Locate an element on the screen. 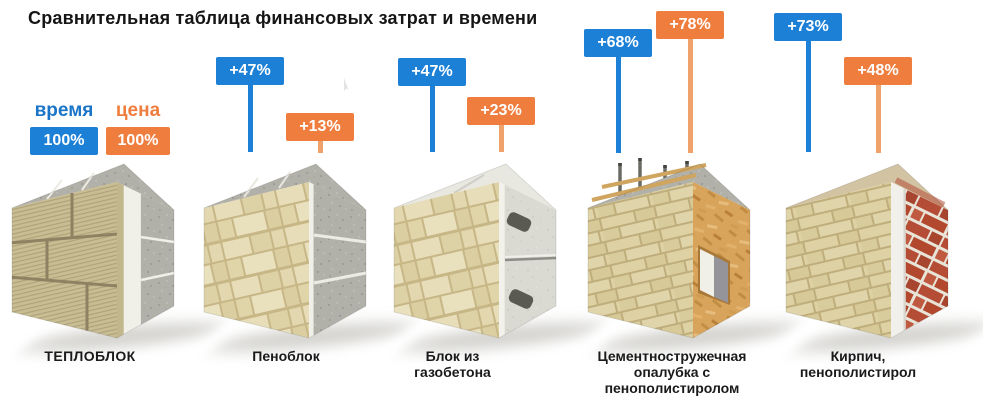 This screenshot has height=411, width=983. price-signpost-kirpich: +48% is located at coordinates (878, 105).